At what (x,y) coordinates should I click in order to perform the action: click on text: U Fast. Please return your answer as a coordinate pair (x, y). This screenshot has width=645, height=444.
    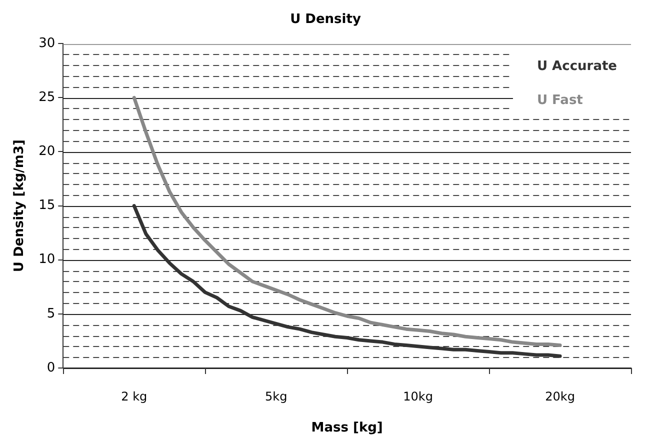
    Looking at the image, I should click on (559, 100).